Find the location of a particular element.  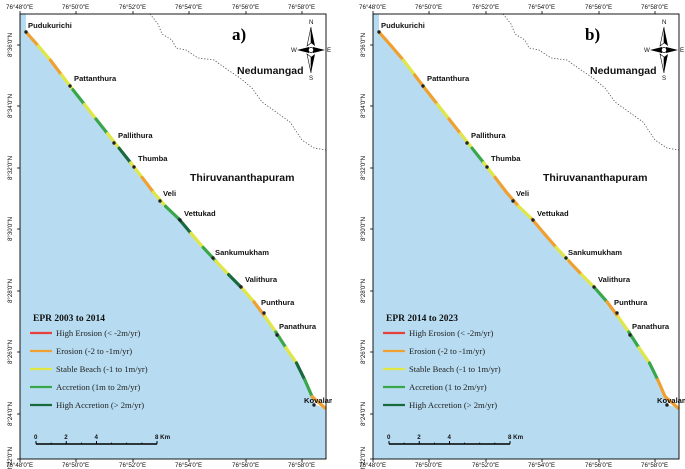

place-label-veli: Veli is located at coordinates (522, 193).